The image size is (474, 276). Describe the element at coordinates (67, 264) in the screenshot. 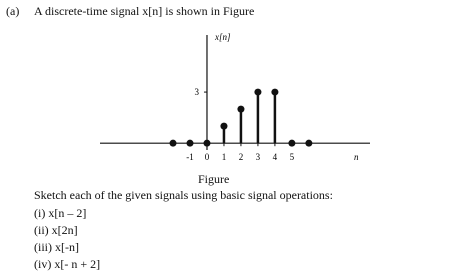

I see `item: (iv) x[- n + 2]` at that location.